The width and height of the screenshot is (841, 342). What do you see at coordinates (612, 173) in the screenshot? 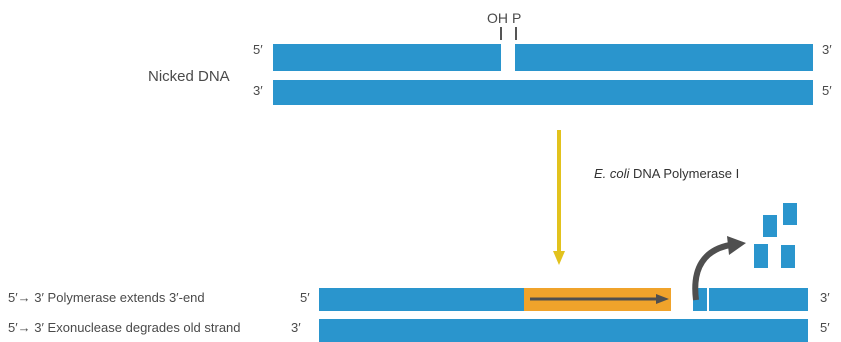
I see `enzyme-name-italic: E. coli` at bounding box center [612, 173].